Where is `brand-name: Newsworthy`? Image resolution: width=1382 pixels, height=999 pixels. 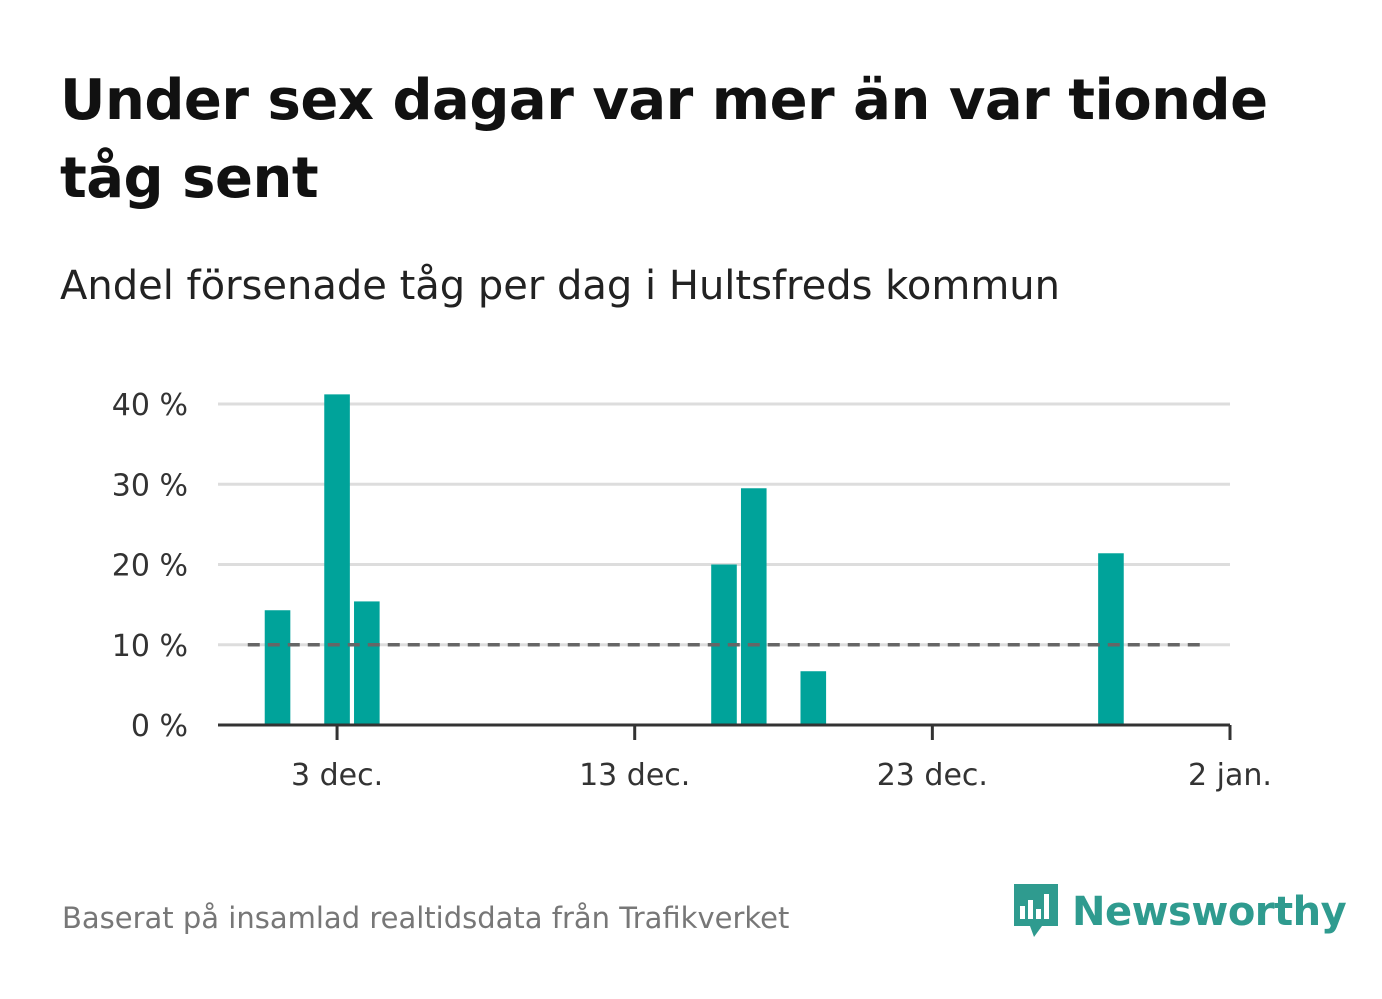 brand-name: Newsworthy is located at coordinates (1209, 912).